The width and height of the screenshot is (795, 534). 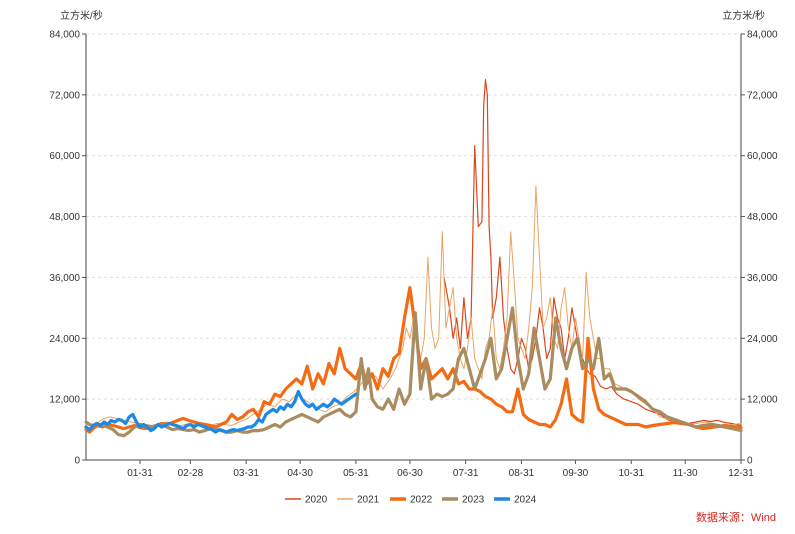 What do you see at coordinates (81, 15) in the screenshot?
I see `left-unit-label: 立方米/秒` at bounding box center [81, 15].